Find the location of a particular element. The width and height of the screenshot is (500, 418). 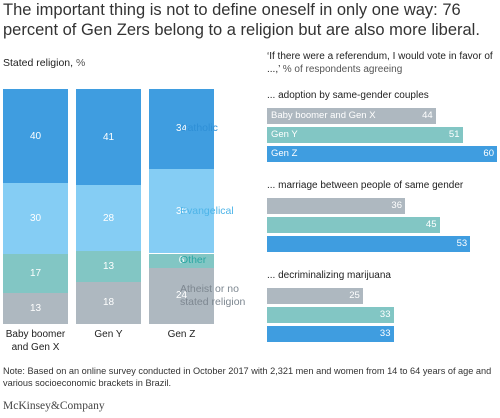

category-label: Baby boomer and Gen X is located at coordinates (35, 341).